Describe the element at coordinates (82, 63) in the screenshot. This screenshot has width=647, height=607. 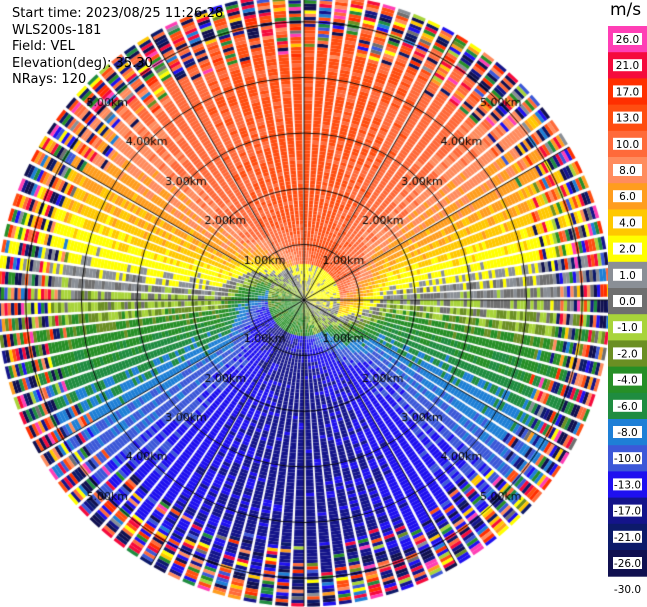
I see `elevation-label: Elevation(deg): 35.30` at that location.